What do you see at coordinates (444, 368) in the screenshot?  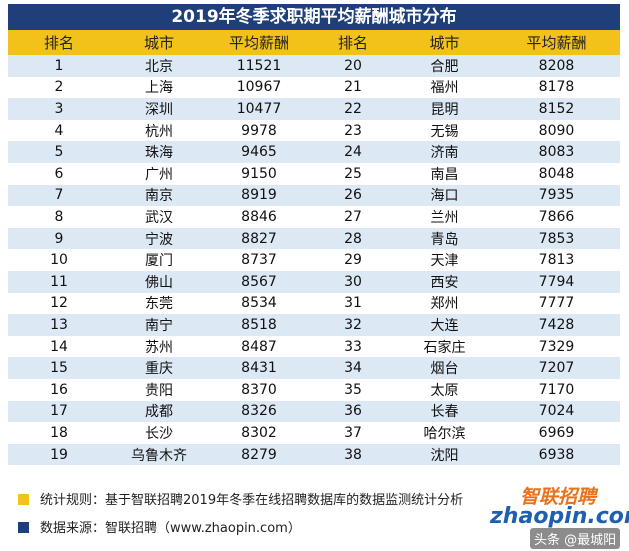 I see `table-cell: 烟台` at bounding box center [444, 368].